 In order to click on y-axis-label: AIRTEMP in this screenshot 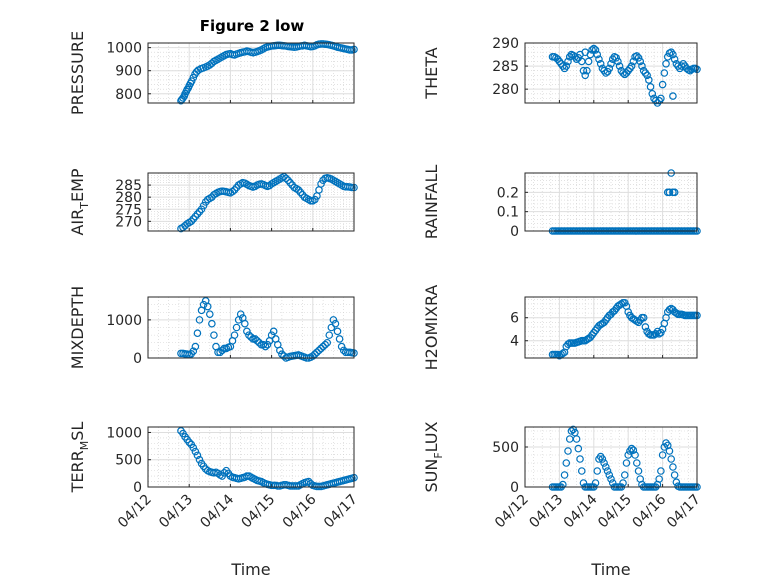, I will do `click(79, 201)`.